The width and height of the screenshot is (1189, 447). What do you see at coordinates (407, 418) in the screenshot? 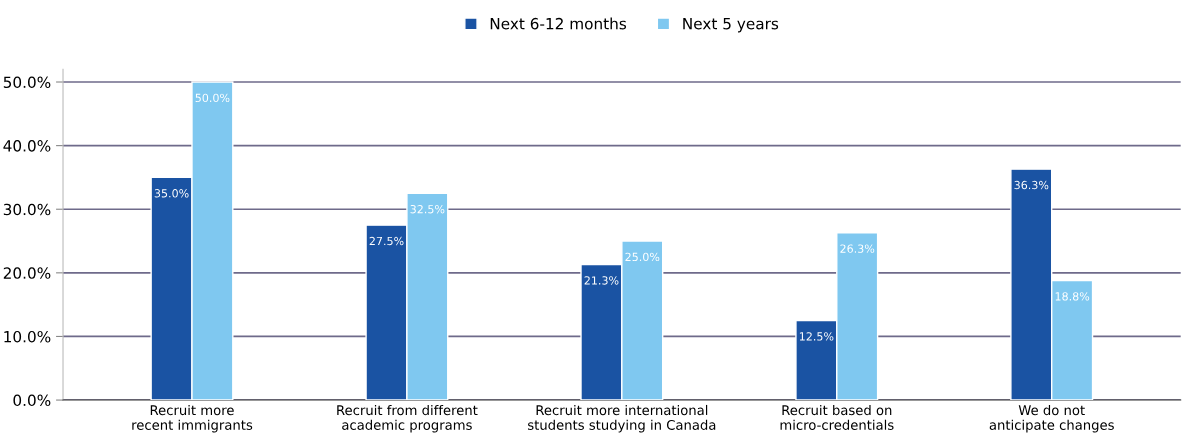
I see `x-tick-label: Recruit from different academic programs` at bounding box center [407, 418].